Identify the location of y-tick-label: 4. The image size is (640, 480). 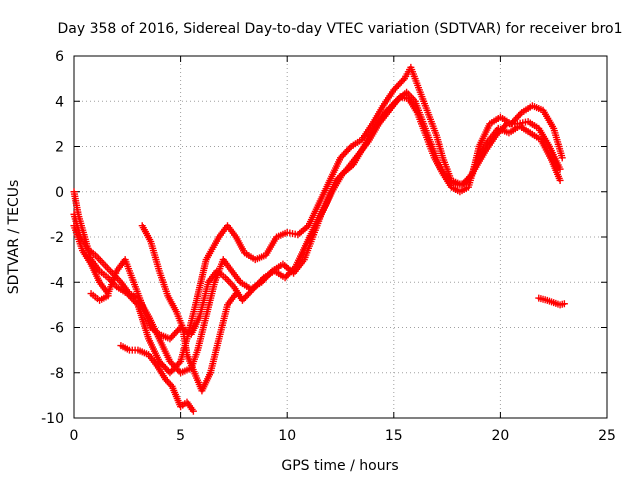
(59, 102).